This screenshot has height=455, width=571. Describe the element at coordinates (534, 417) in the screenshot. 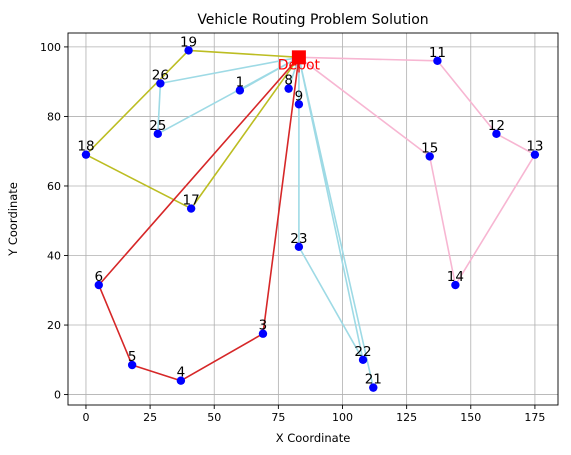

I see `x-tick-label: 175` at that location.